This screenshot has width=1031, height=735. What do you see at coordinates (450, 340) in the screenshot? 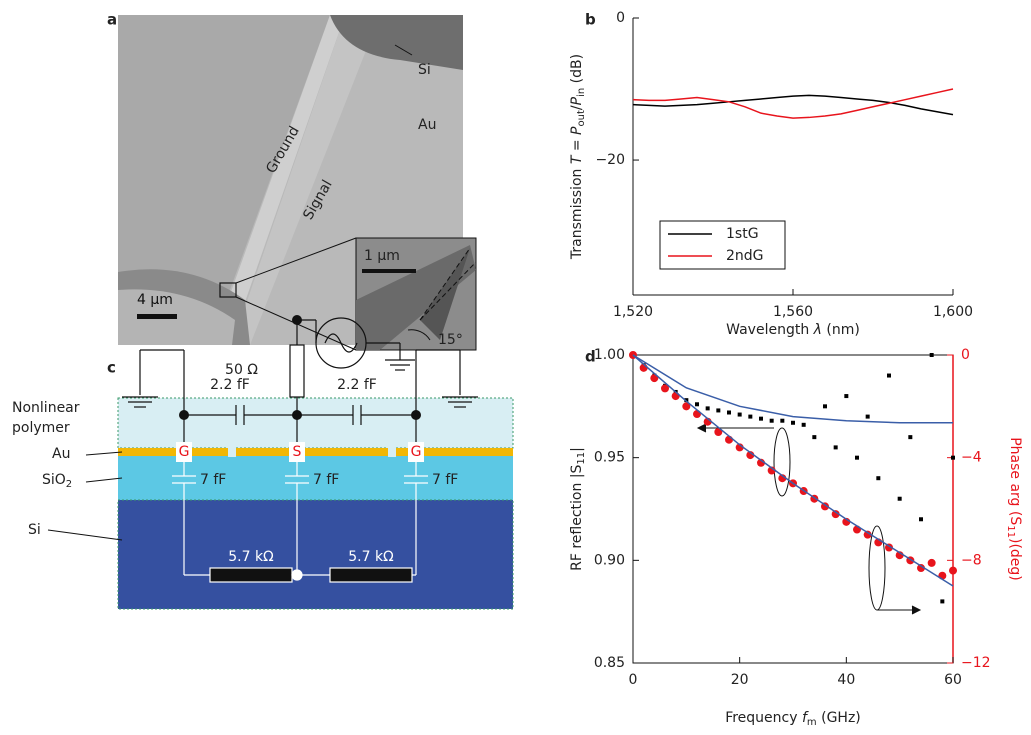
I see `angle-label: 15°` at bounding box center [450, 340].